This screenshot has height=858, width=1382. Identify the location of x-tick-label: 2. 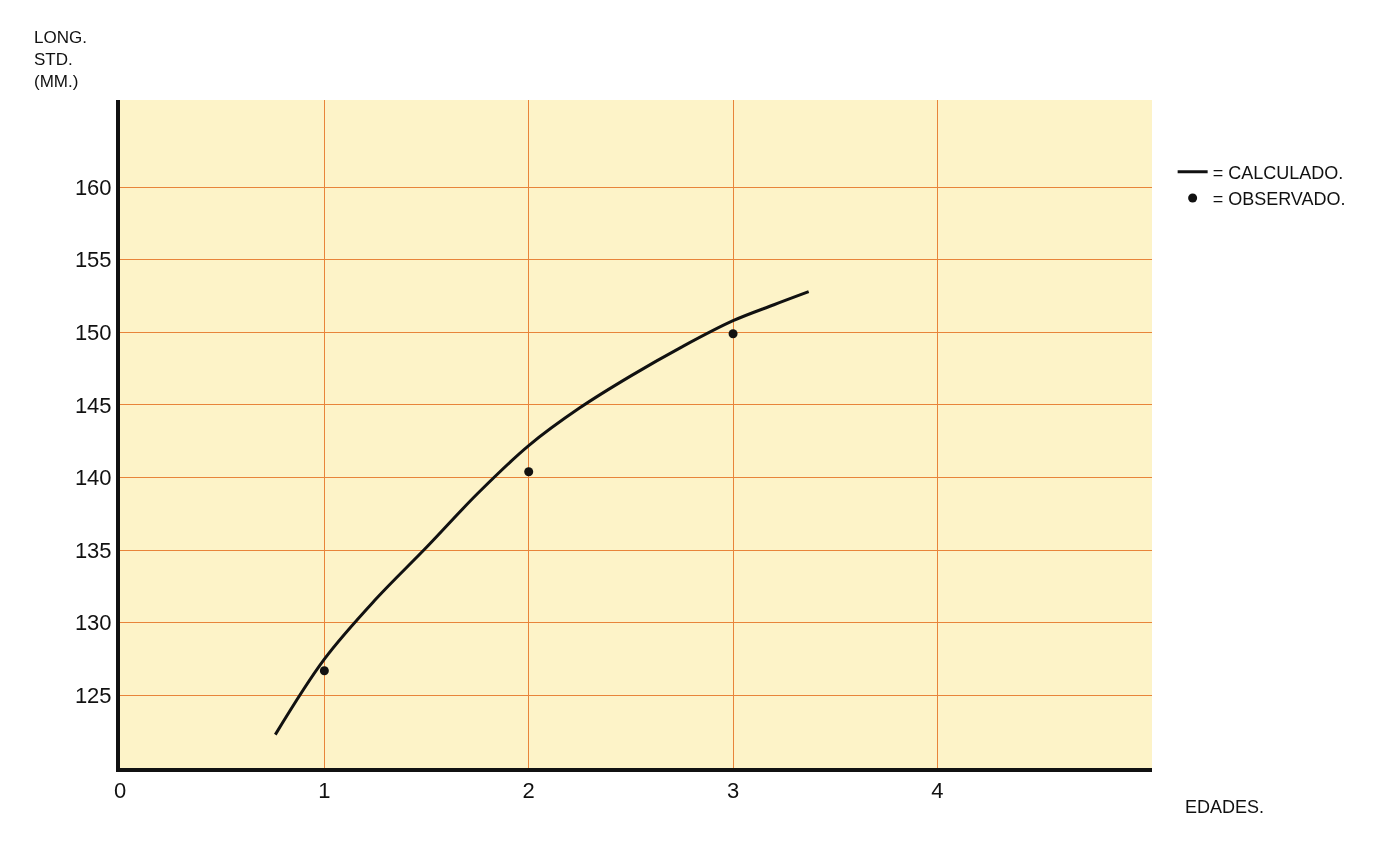
(528, 791).